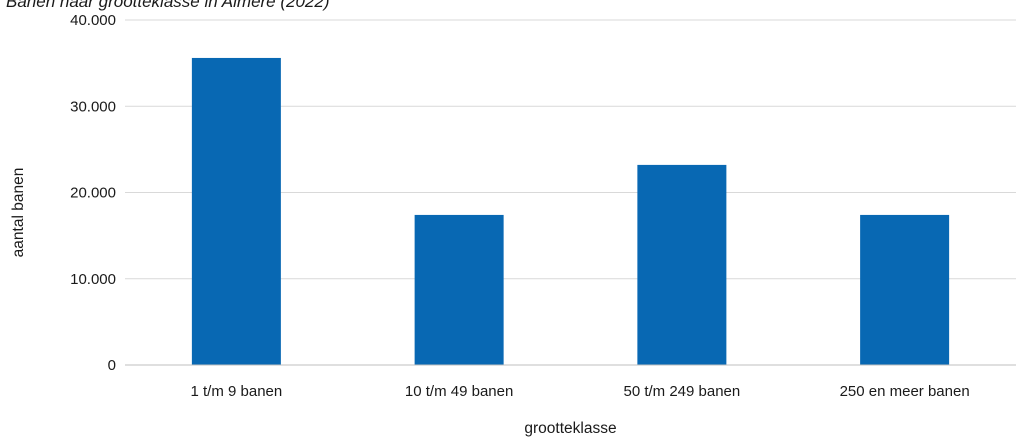 The width and height of the screenshot is (1016, 440). Describe the element at coordinates (237, 391) in the screenshot. I see `x-tick-label: 1 t/m 9 banen` at that location.